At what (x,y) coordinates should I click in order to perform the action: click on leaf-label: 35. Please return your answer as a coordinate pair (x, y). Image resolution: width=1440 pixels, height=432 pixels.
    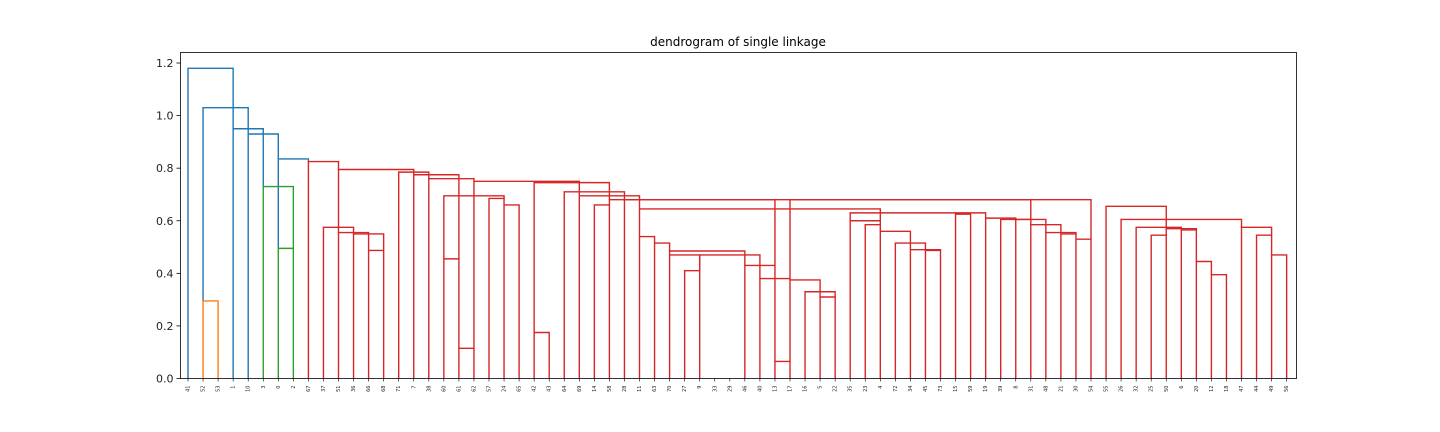
    Looking at the image, I should click on (851, 389).